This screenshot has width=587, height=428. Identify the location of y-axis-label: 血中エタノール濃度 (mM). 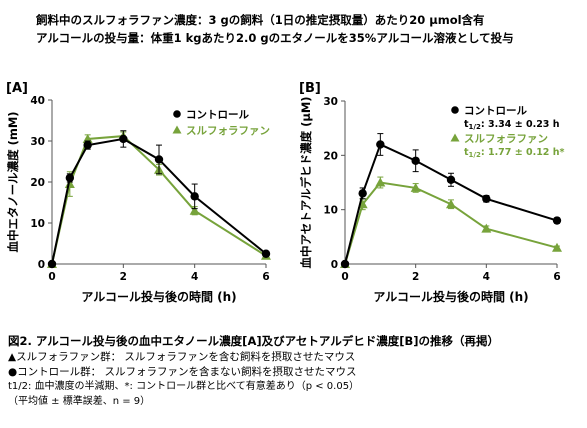
(13, 181).